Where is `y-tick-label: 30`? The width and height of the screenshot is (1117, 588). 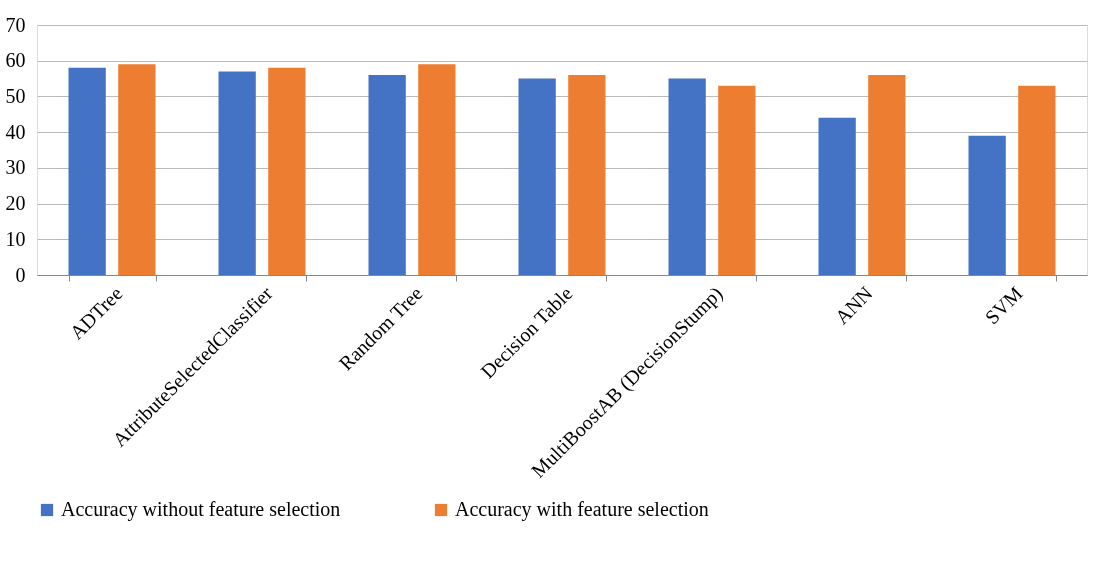
y-tick-label: 30 is located at coordinates (15, 167).